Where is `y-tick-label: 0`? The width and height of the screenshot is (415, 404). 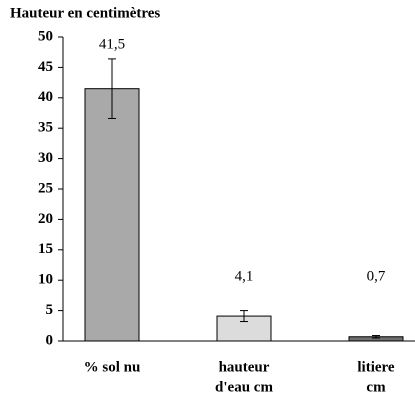
y-tick-label: 0 is located at coordinates (50, 340).